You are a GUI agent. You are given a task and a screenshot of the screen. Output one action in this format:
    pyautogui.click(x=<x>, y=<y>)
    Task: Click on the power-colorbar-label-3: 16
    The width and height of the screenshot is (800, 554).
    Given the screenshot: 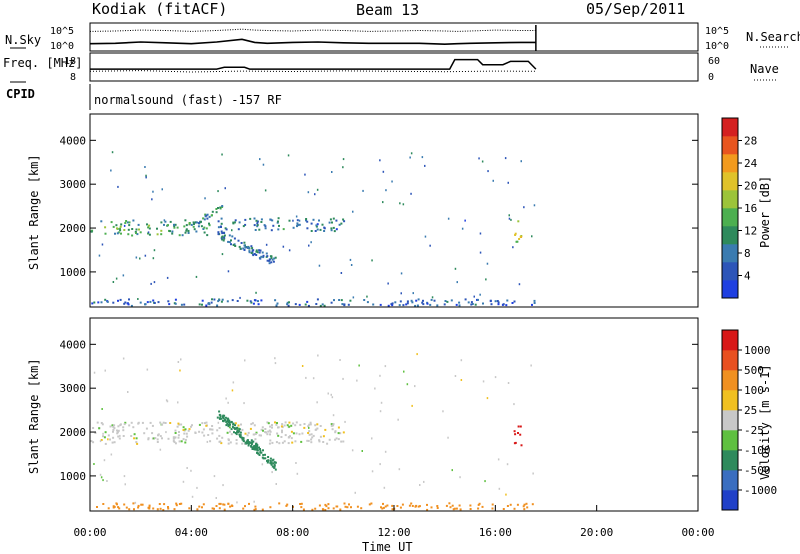 What is the action you would take?
    pyautogui.click(x=750, y=208)
    